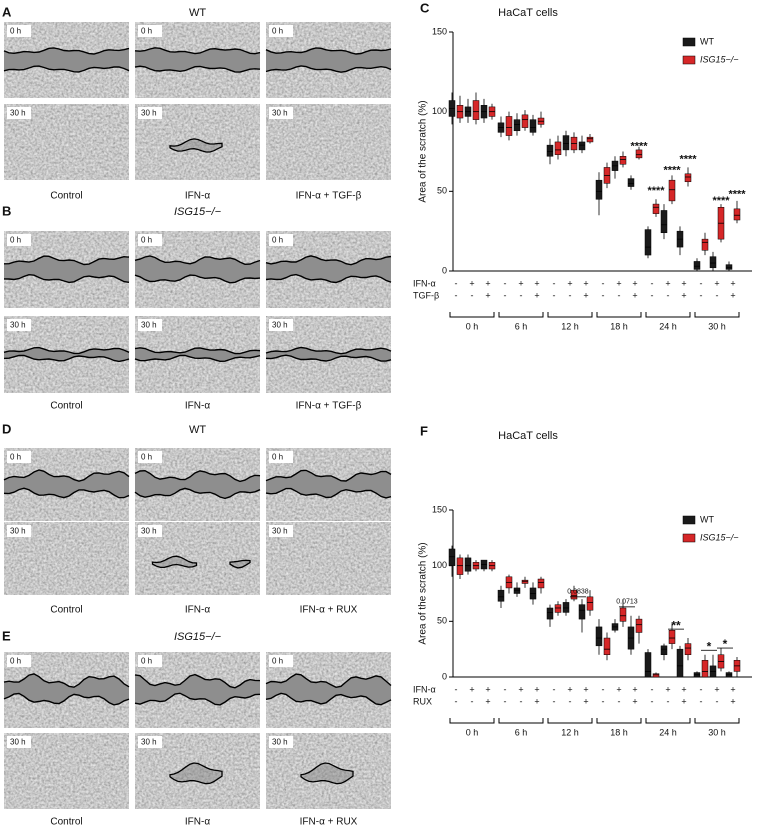 Image resolution: width=760 pixels, height=836 pixels. I want to click on condition-label: IFN-α + TGF-β, so click(329, 406).